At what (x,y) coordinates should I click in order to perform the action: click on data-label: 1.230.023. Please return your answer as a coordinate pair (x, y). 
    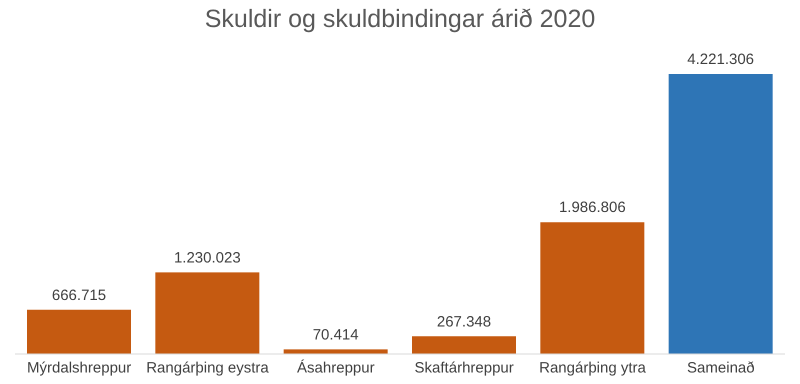
    Looking at the image, I should click on (207, 257).